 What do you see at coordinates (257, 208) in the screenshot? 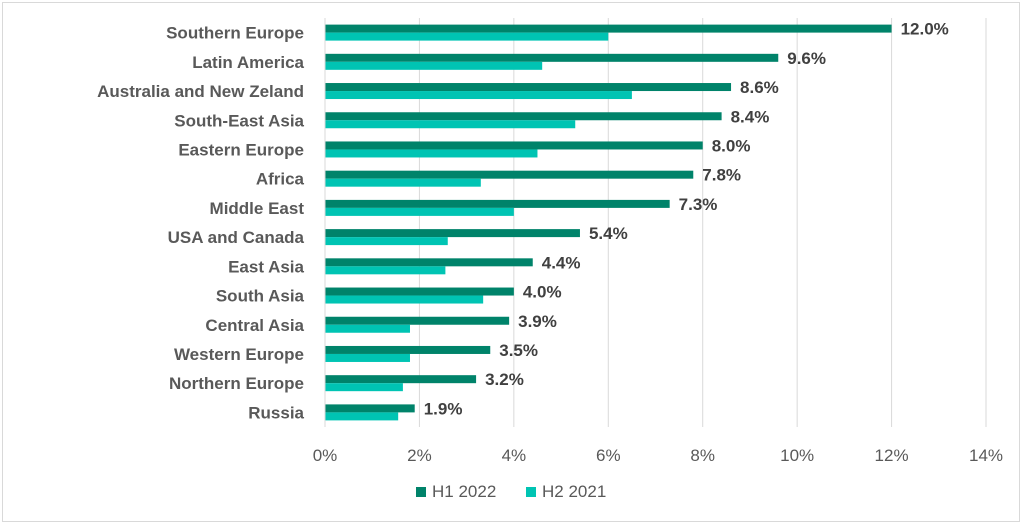
I see `category-label: Middle East` at bounding box center [257, 208].